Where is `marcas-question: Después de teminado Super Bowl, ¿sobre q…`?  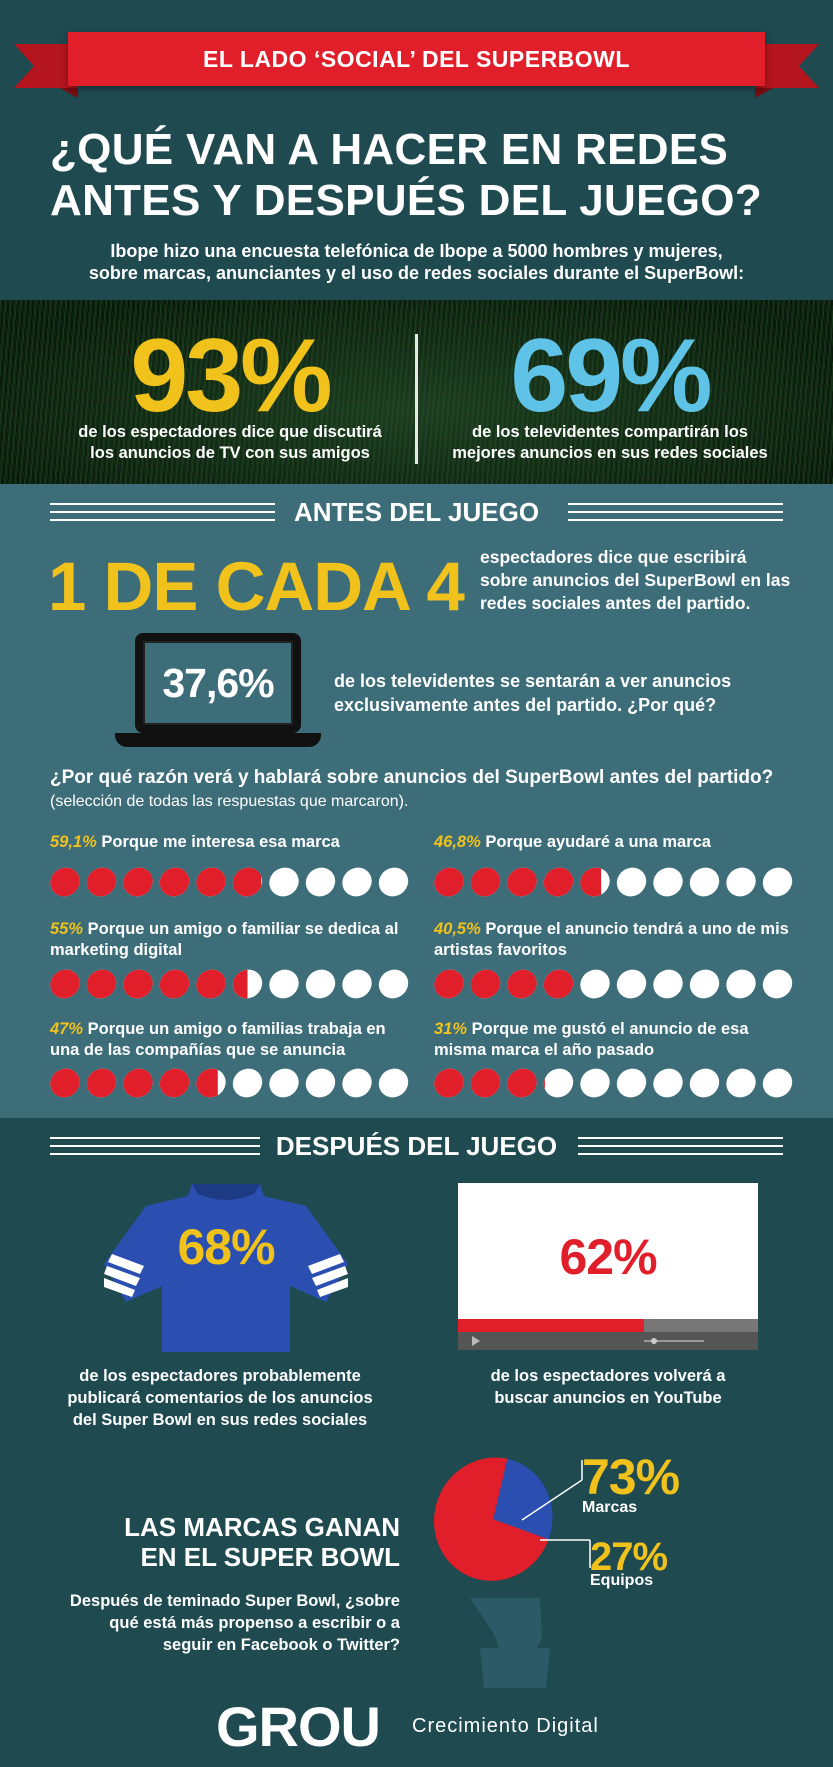 marcas-question: Después de teminado Super Bowl, ¿sobre q… is located at coordinates (220, 1623).